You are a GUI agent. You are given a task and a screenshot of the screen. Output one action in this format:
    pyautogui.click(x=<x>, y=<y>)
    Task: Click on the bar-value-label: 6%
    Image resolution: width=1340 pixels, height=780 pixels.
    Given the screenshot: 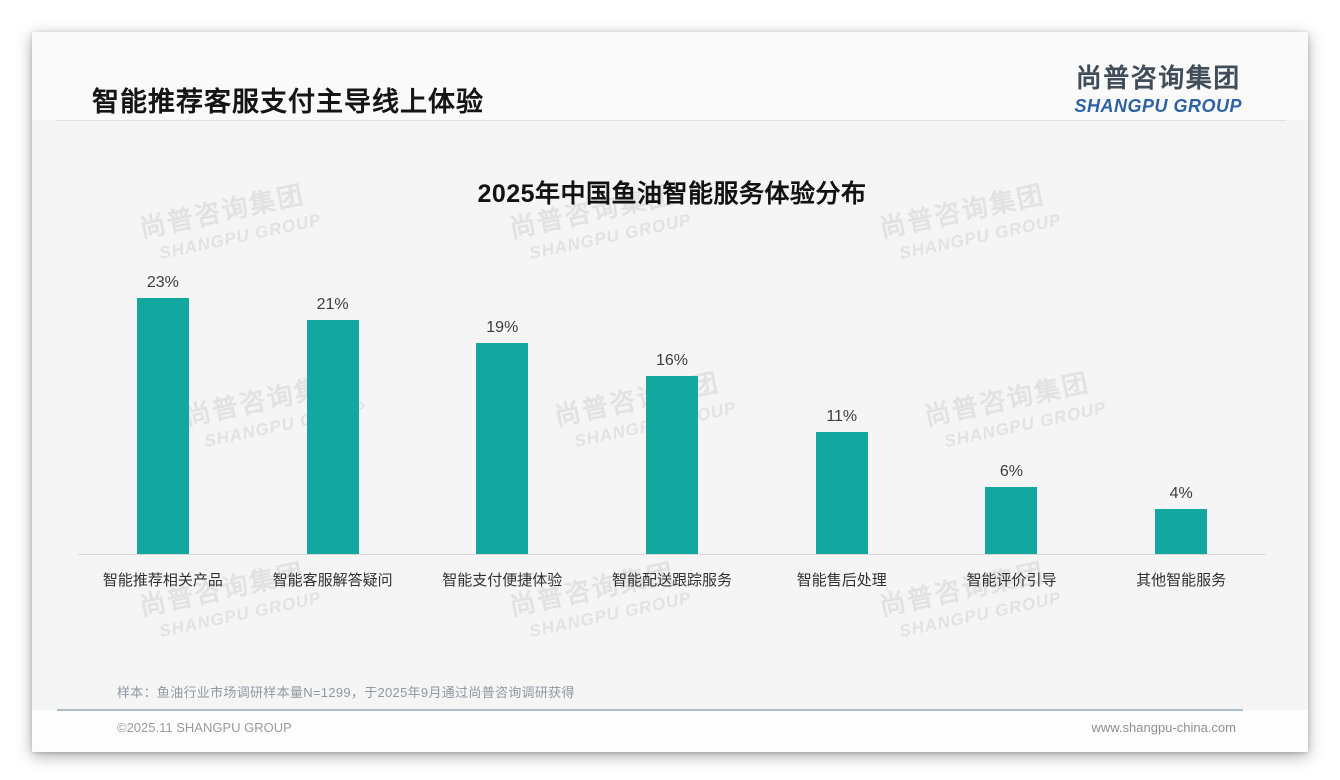 What is the action you would take?
    pyautogui.click(x=1011, y=471)
    